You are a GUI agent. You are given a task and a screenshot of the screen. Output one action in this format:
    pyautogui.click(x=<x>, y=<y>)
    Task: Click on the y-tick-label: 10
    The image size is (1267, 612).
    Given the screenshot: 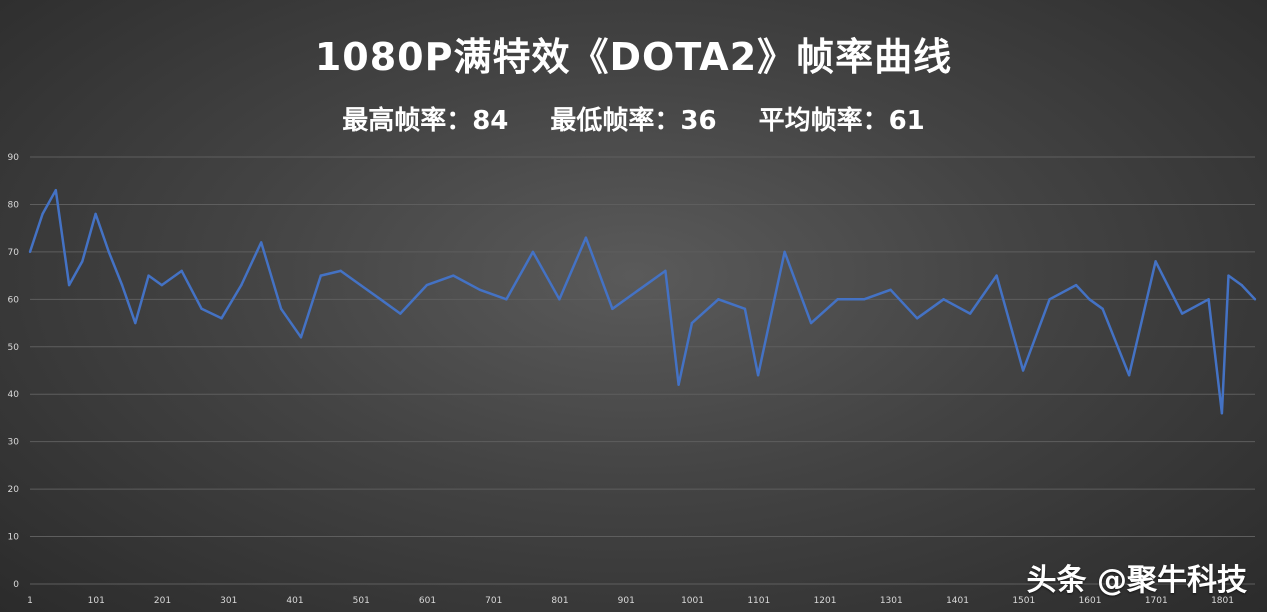 What is the action you would take?
    pyautogui.click(x=14, y=538)
    